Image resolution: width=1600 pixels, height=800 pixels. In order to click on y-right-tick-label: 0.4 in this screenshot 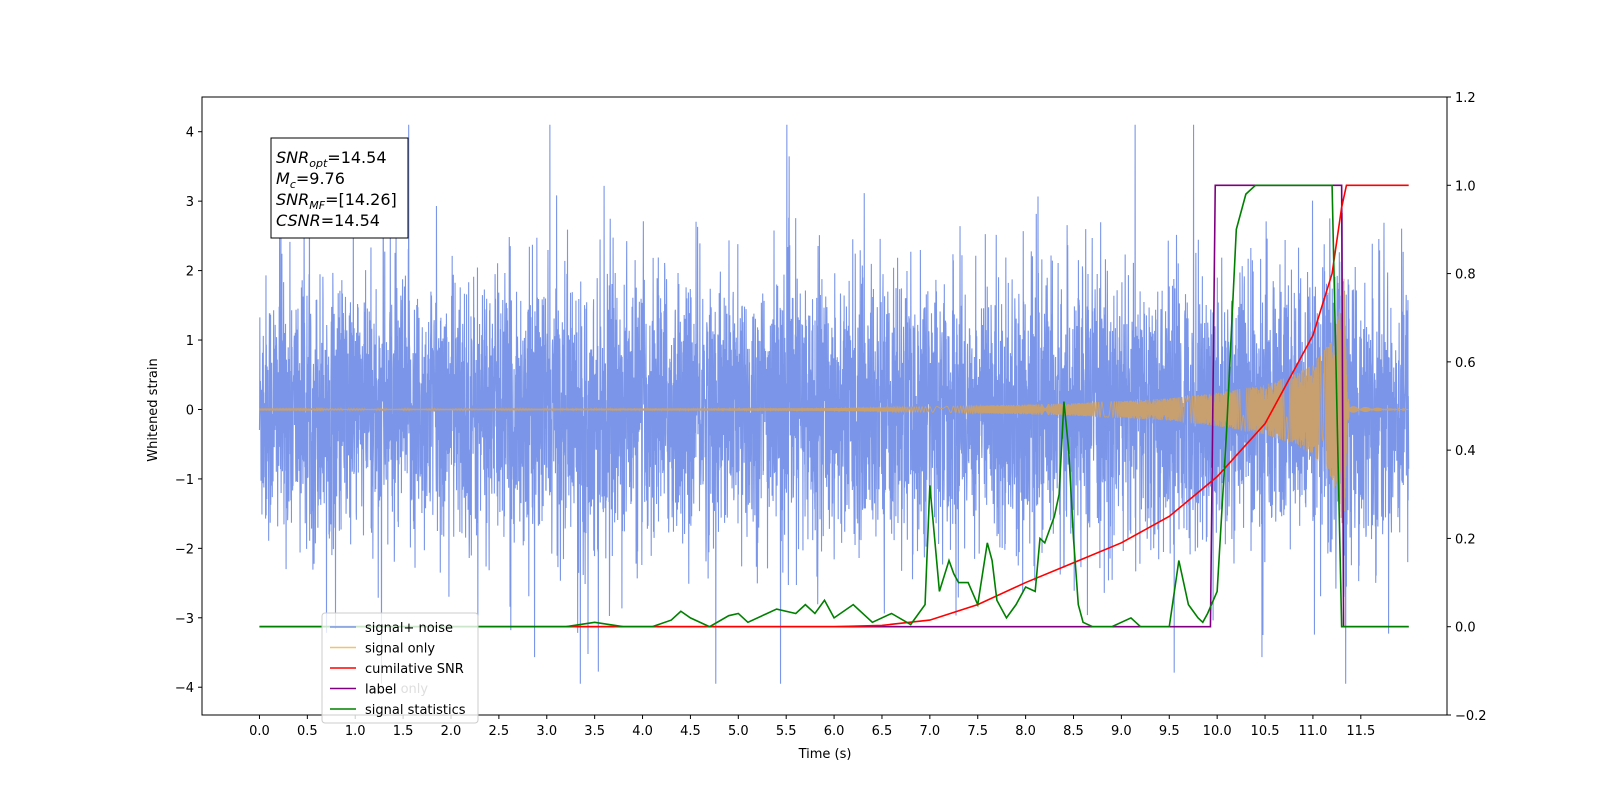, I will do `click(1465, 451)`.